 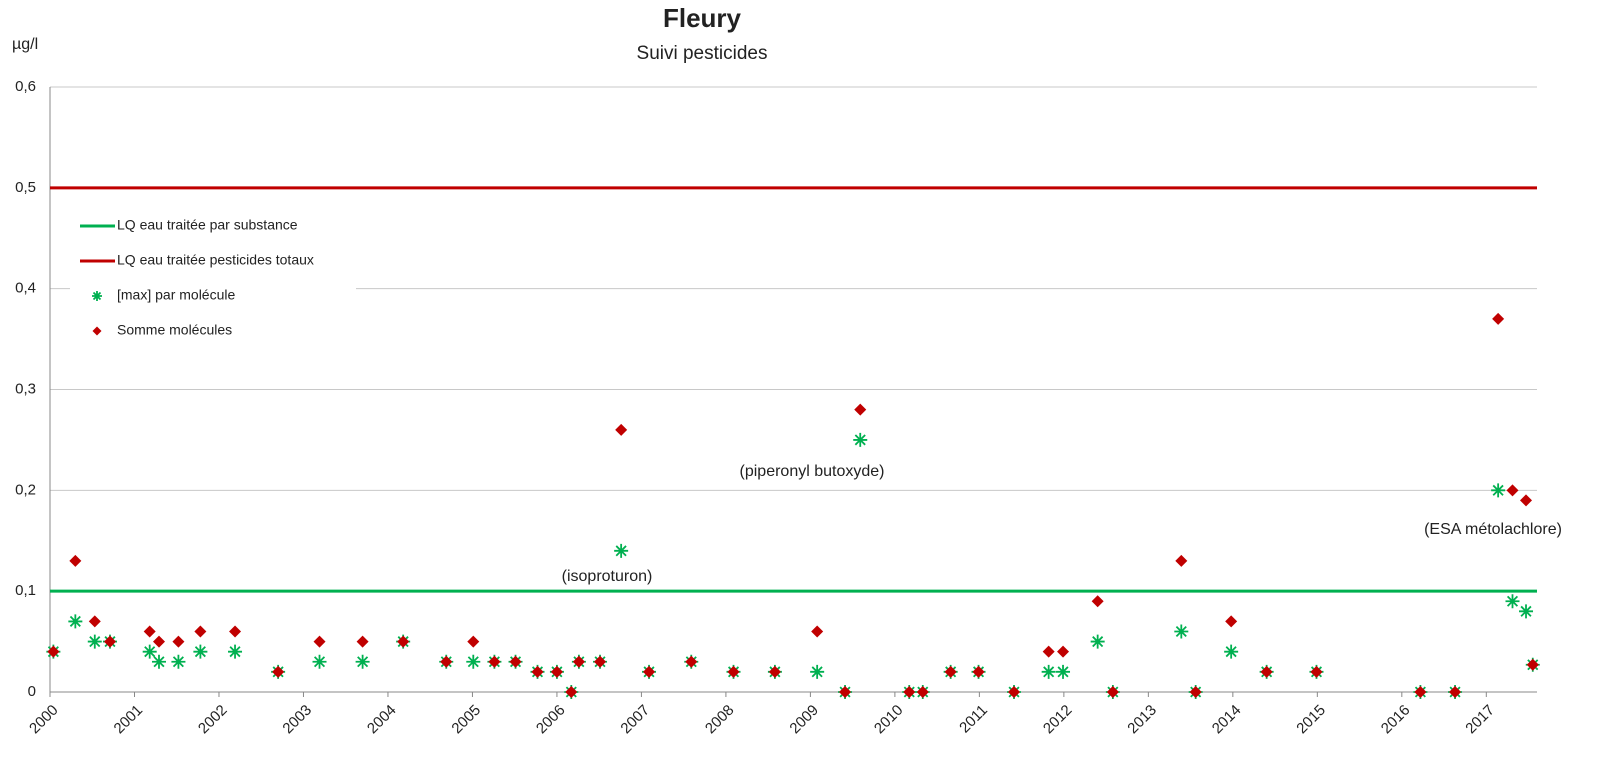 I want to click on y-tick-label: 0,5, so click(x=25, y=187).